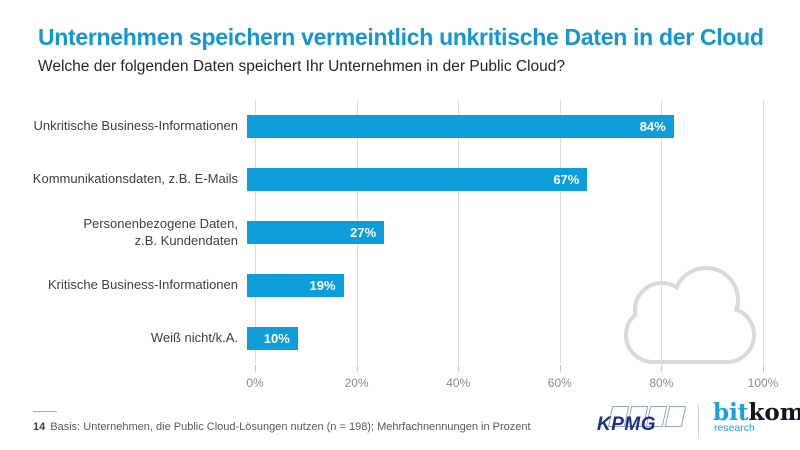  Describe the element at coordinates (698, 421) in the screenshot. I see `logo-divider` at that location.